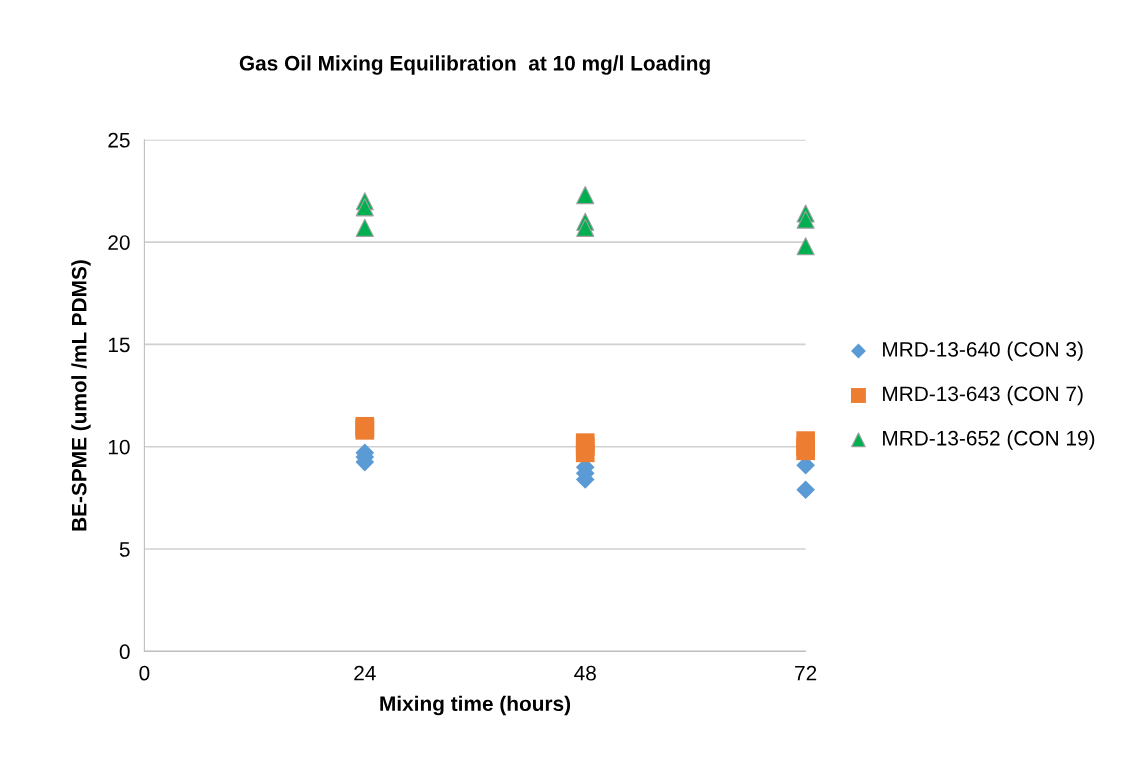 Image resolution: width=1146 pixels, height=760 pixels. What do you see at coordinates (124, 652) in the screenshot?
I see `y-tick-label: 0` at bounding box center [124, 652].